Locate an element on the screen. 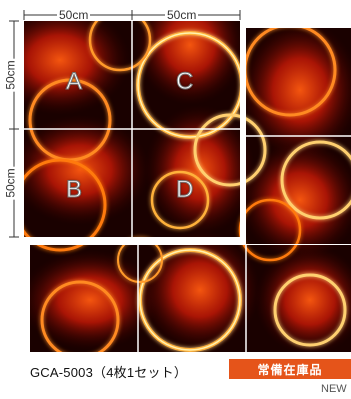 The width and height of the screenshot is (351, 399). height-label-bottom: 50cm is located at coordinates (10, 183).